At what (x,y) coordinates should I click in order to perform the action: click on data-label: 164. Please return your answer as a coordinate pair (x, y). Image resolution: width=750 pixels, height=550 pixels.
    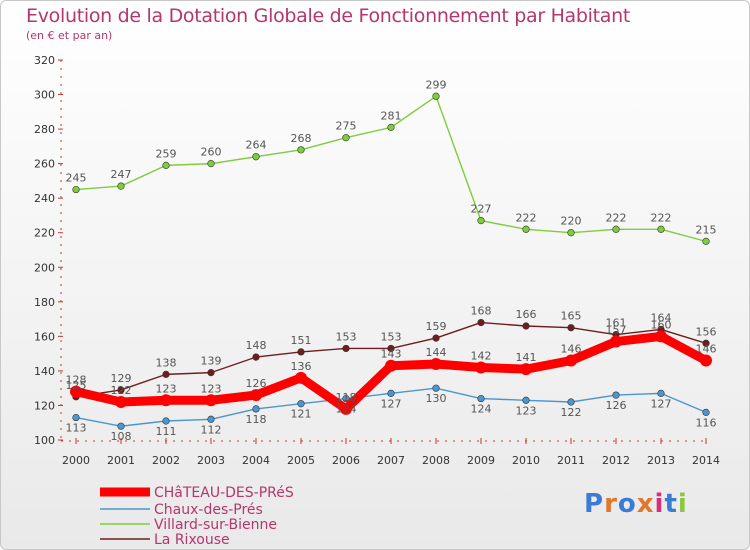
    Looking at the image, I should click on (661, 317).